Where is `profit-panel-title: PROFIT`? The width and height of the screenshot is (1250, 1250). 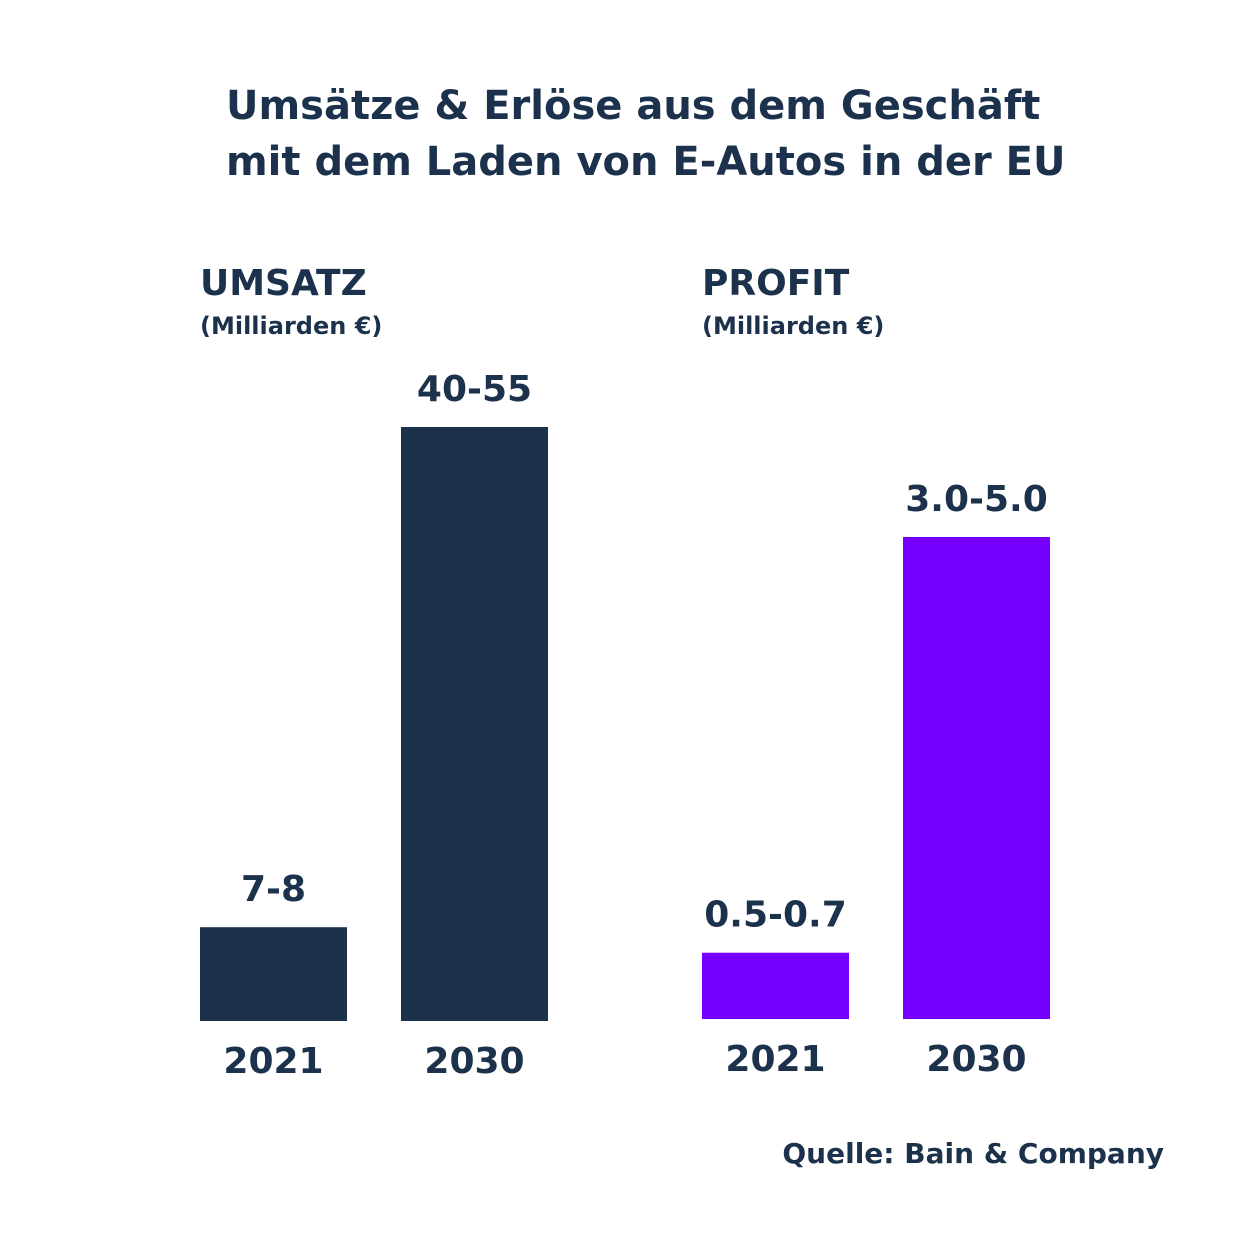
profit-panel-title: PROFIT is located at coordinates (776, 283).